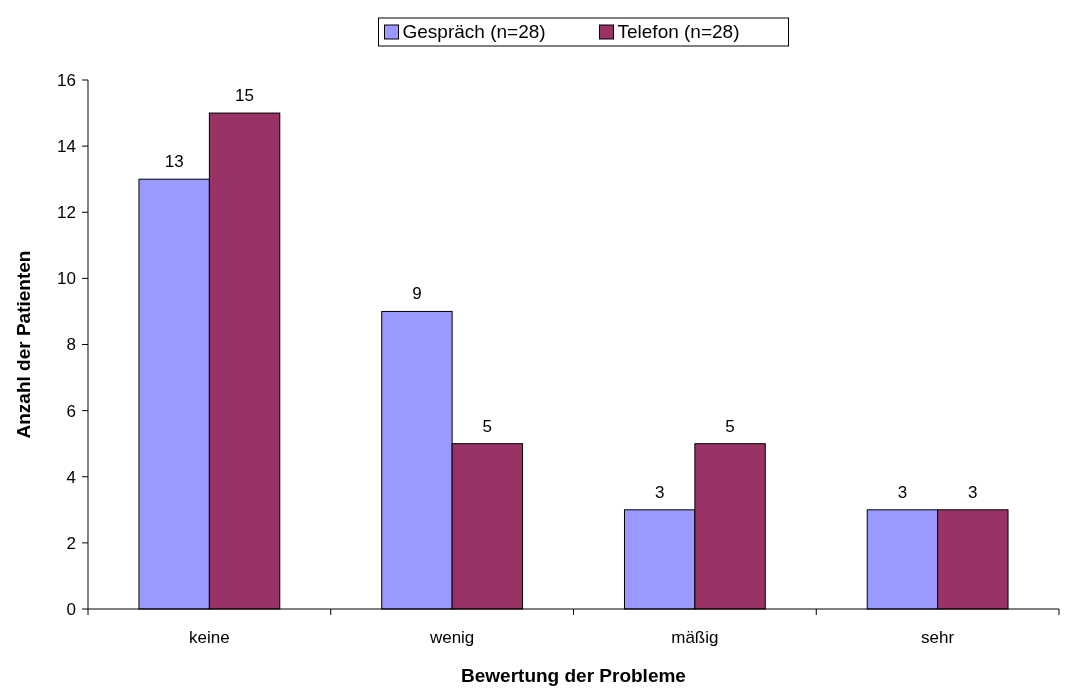 The image size is (1067, 699). What do you see at coordinates (938, 637) in the screenshot?
I see `x-tick-label: sehr` at bounding box center [938, 637].